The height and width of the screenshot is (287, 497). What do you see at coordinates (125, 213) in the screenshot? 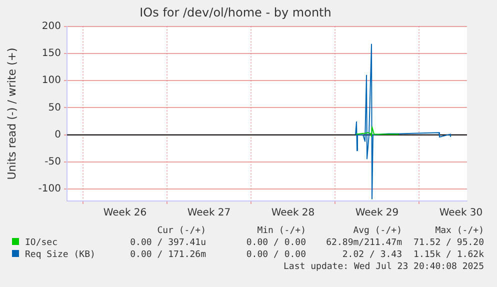
I see `x-tick-label: Week 26` at bounding box center [125, 213].